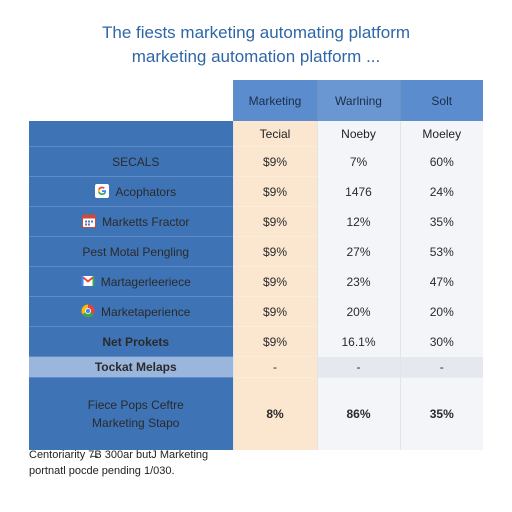 This screenshot has width=512, height=512. What do you see at coordinates (274, 134) in the screenshot?
I see `subheader-tecial: Tecial` at bounding box center [274, 134].